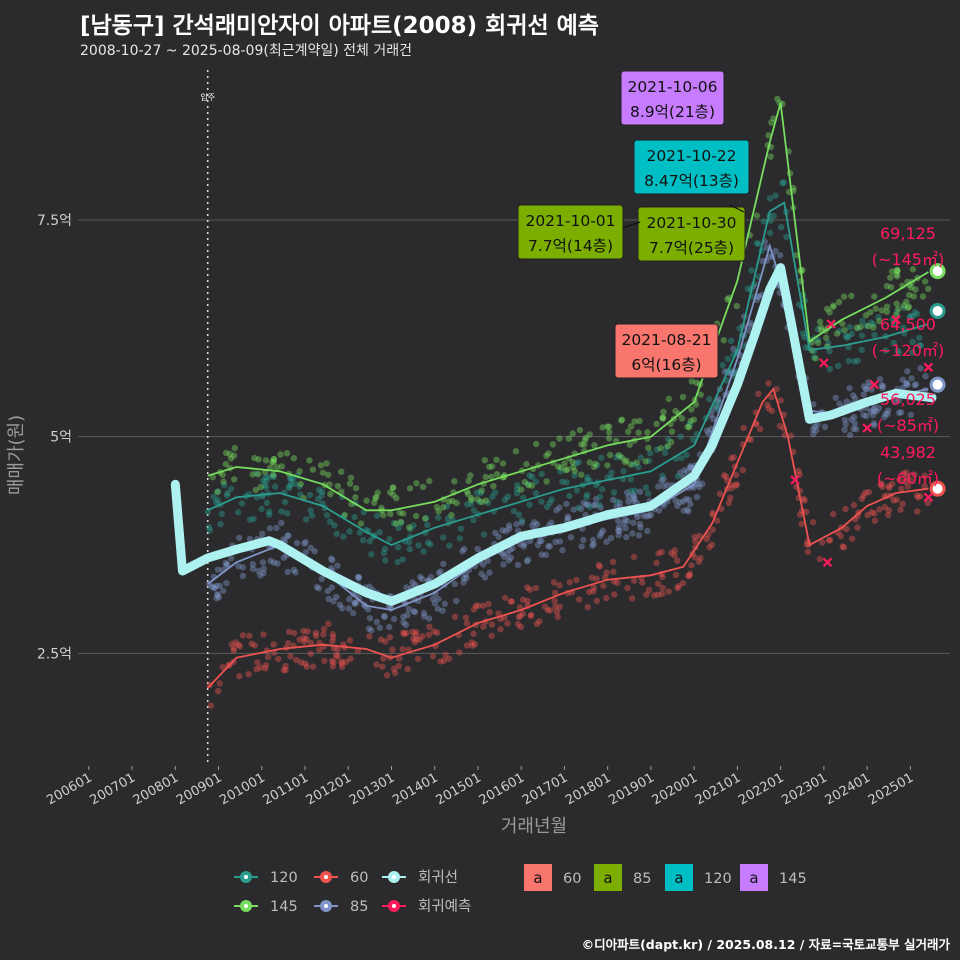  What do you see at coordinates (773, 877) in the screenshot?
I see `legend-box-145: a 145` at bounding box center [773, 877].